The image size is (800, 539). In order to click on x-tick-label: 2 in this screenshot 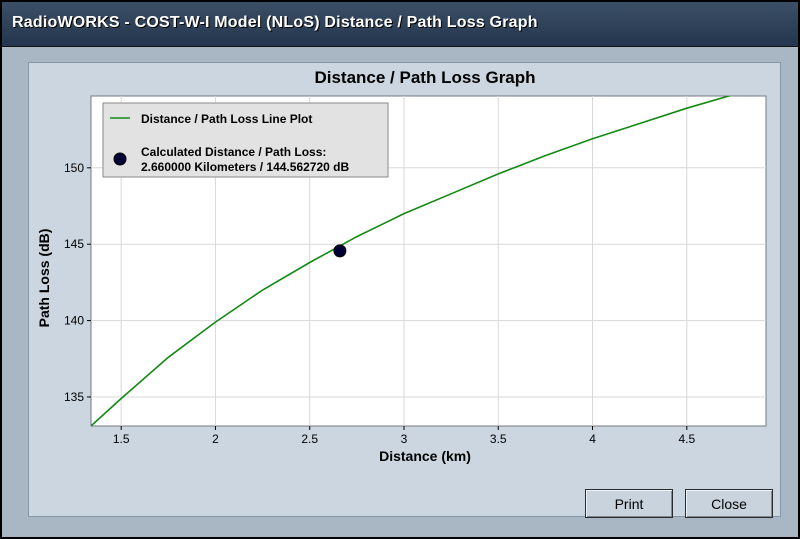, I will do `click(215, 439)`.